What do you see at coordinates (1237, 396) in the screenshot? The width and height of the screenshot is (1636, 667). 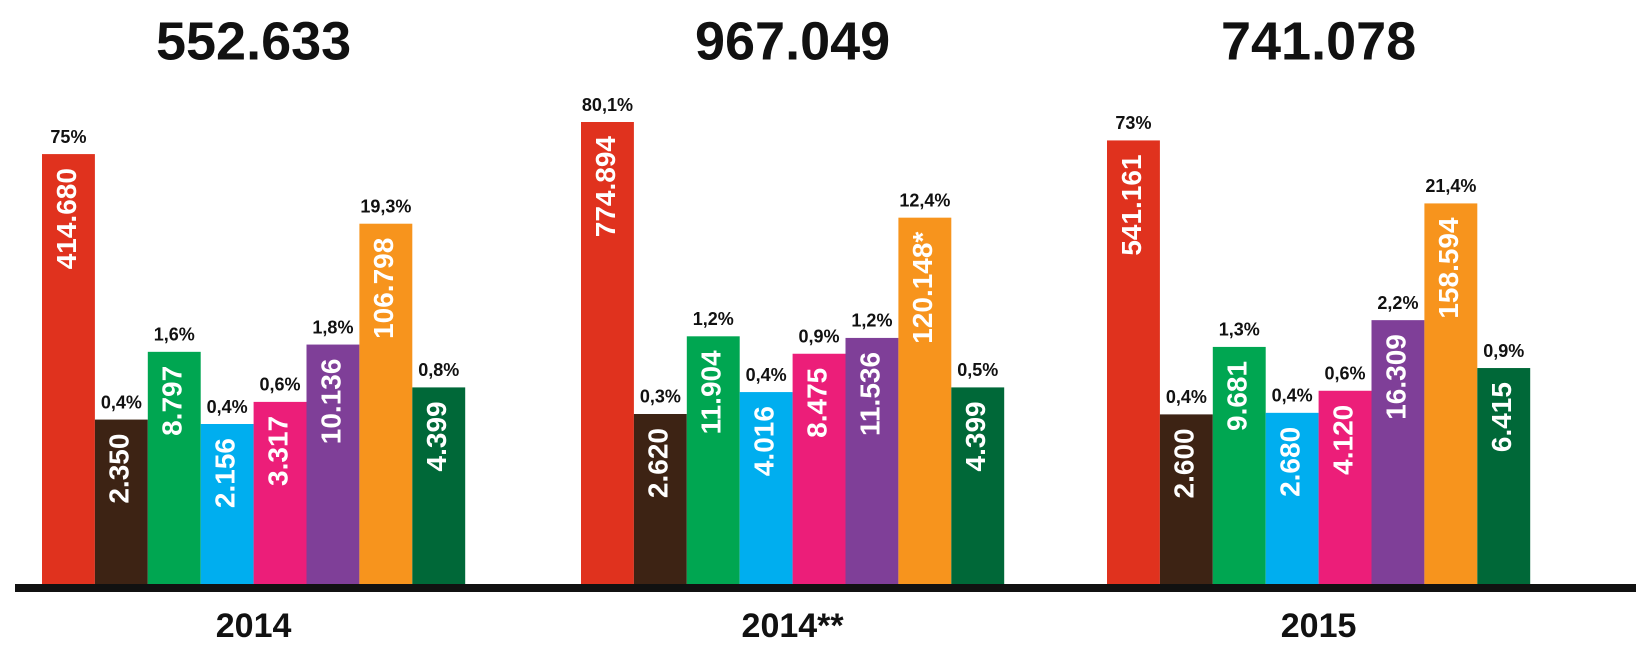 I see `value-label: 9.681` at bounding box center [1237, 396].